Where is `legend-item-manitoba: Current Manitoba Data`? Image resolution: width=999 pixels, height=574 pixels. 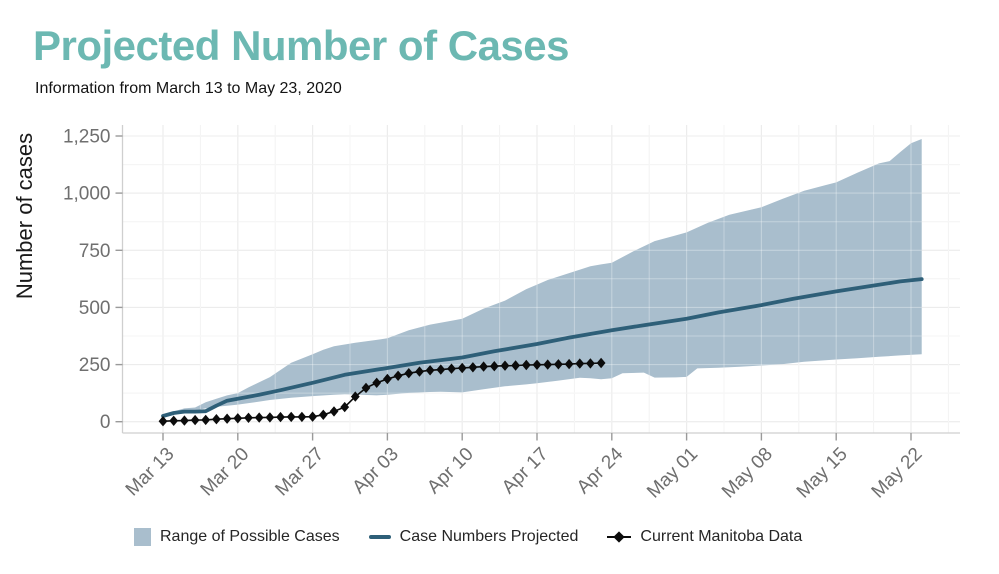
legend-item-manitoba: Current Manitoba Data is located at coordinates (704, 537).